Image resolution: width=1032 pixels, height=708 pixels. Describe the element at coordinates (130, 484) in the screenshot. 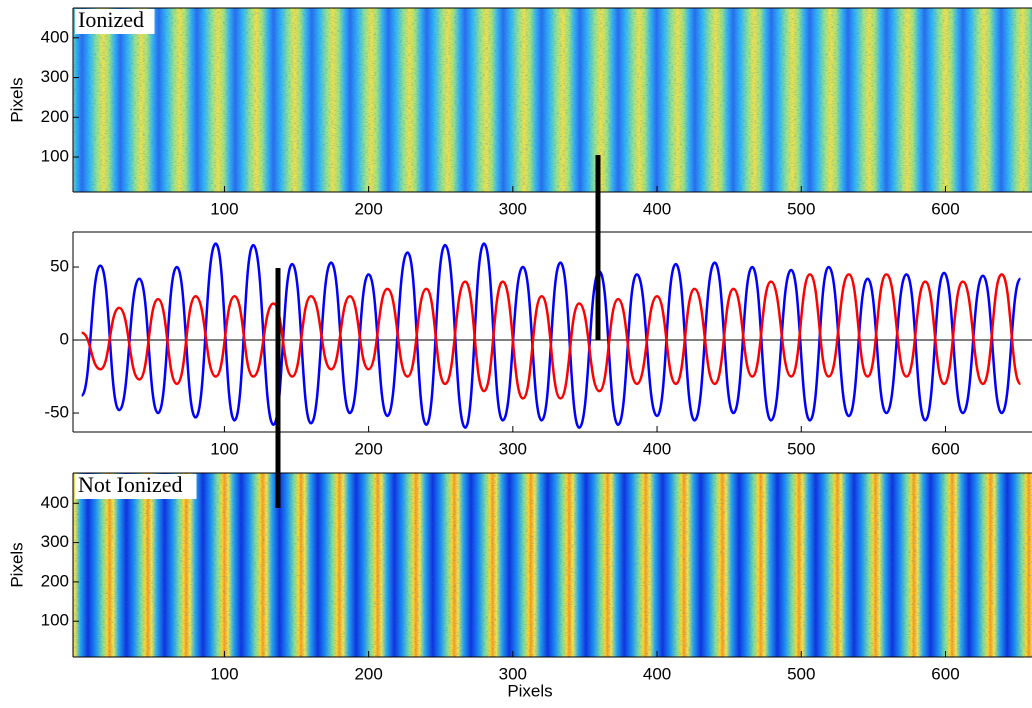

I see `panel-label: Not Ionized` at that location.